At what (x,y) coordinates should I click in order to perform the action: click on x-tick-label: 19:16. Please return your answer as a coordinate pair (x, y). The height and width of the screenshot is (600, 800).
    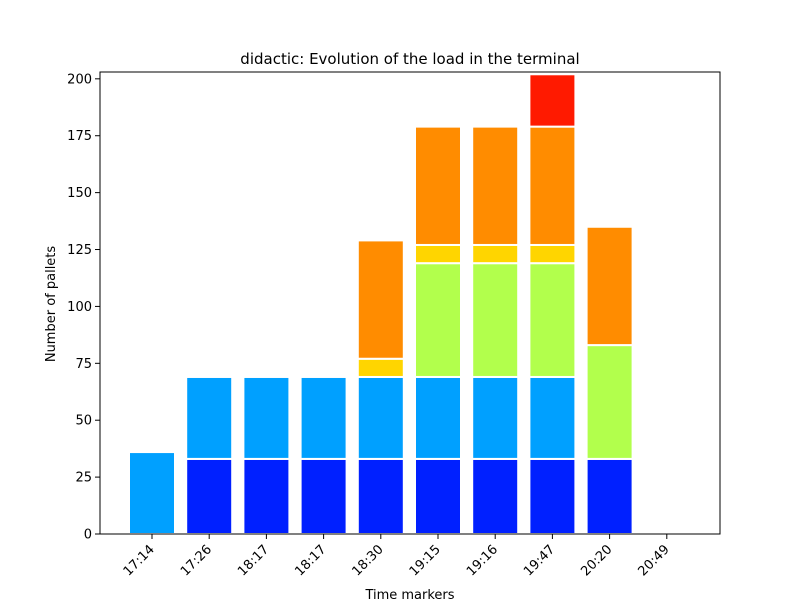
    Looking at the image, I should click on (482, 560).